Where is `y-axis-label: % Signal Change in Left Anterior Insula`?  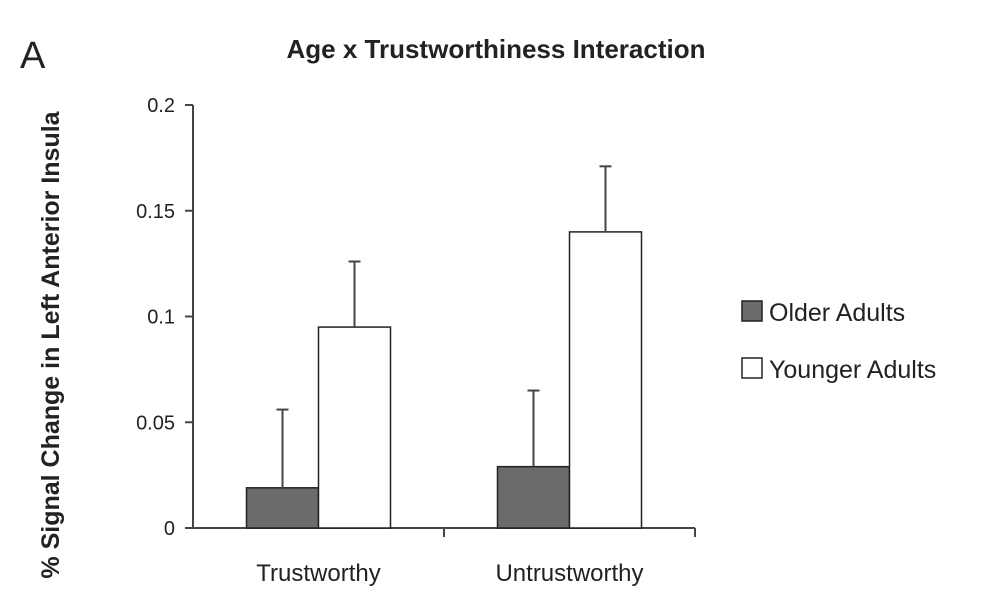
y-axis-label: % Signal Change in Left Anterior Insula is located at coordinates (51, 344).